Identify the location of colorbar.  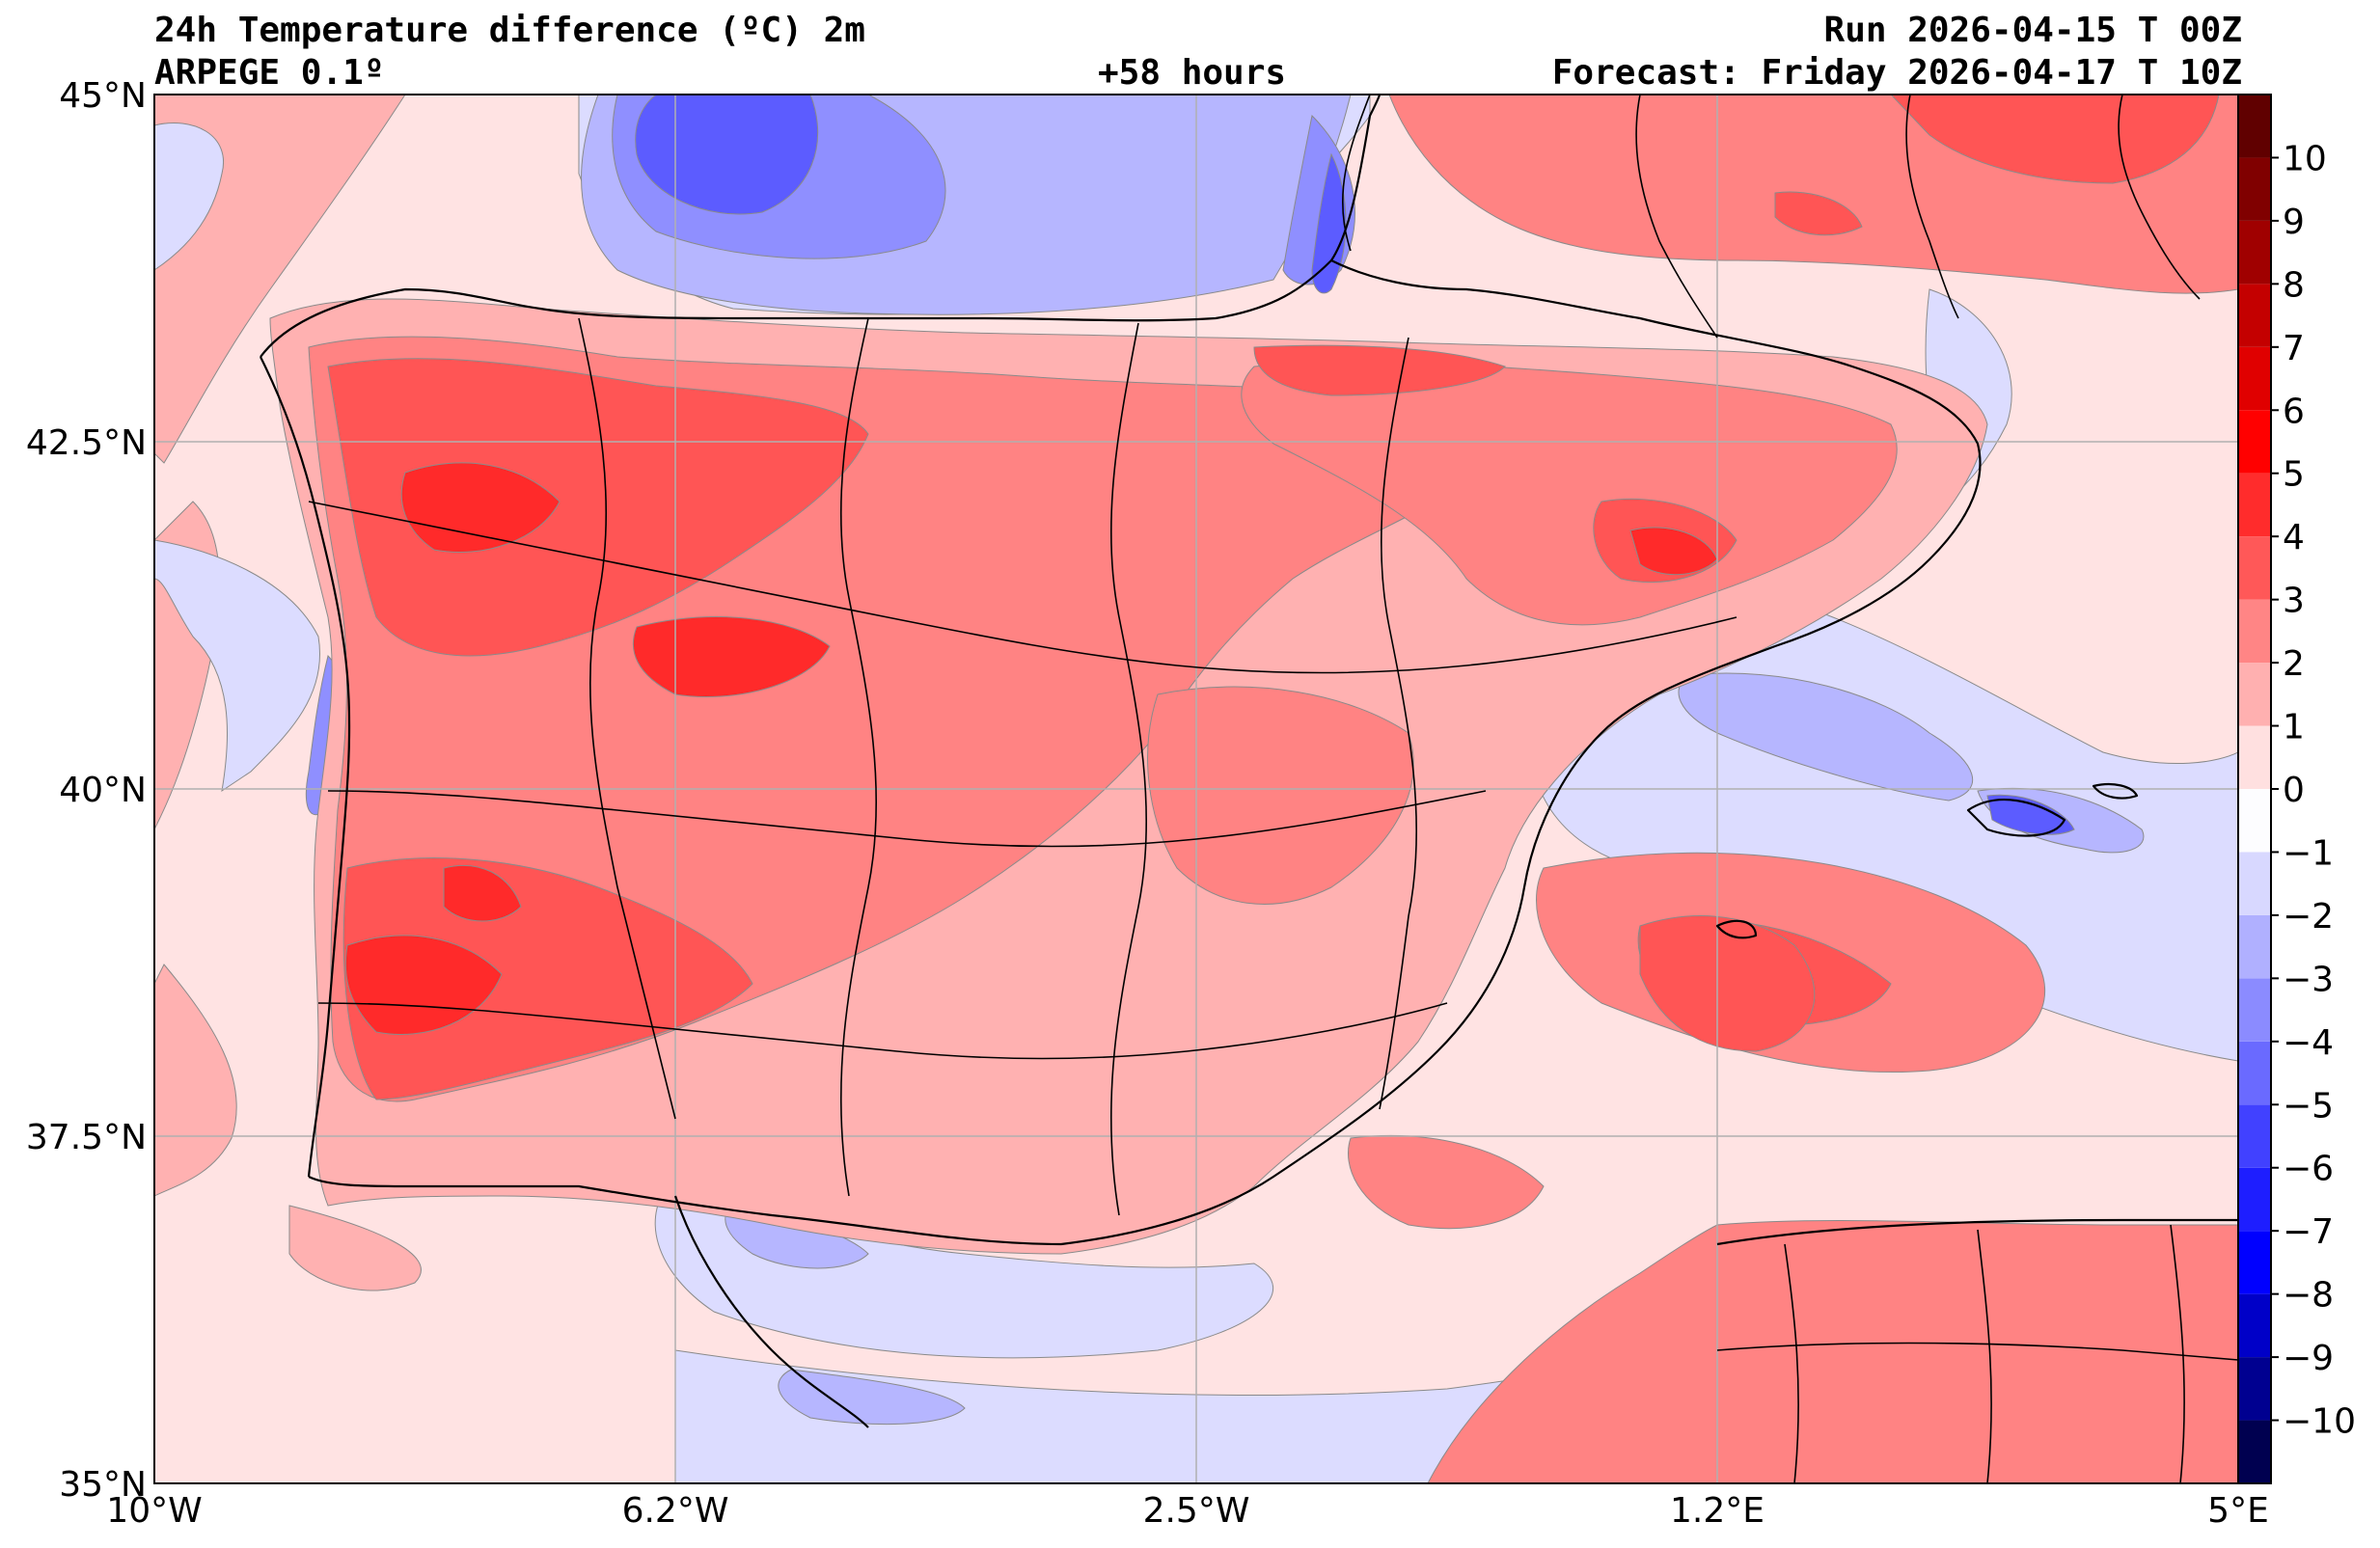
(2255, 789).